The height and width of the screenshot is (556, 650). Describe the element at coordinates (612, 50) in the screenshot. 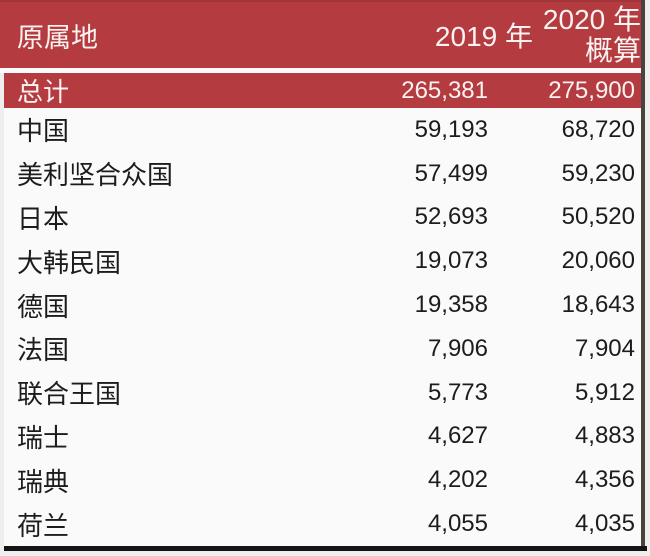

I see `header-2020-line2: 概算` at that location.